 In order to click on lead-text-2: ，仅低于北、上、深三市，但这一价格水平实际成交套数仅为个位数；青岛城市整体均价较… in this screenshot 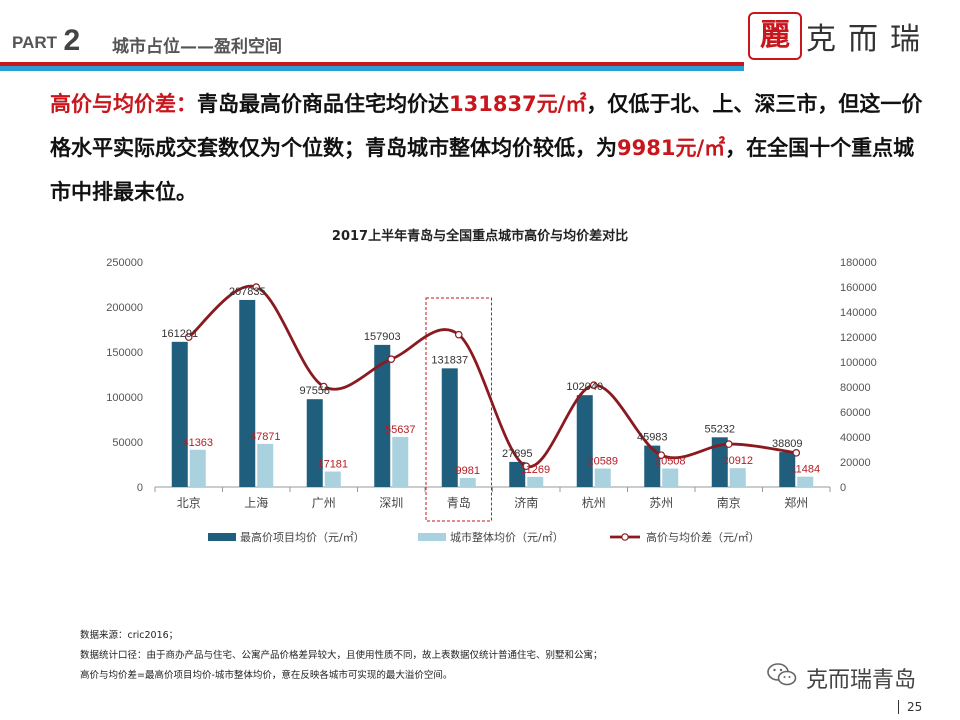, I will do `click(486, 126)`.